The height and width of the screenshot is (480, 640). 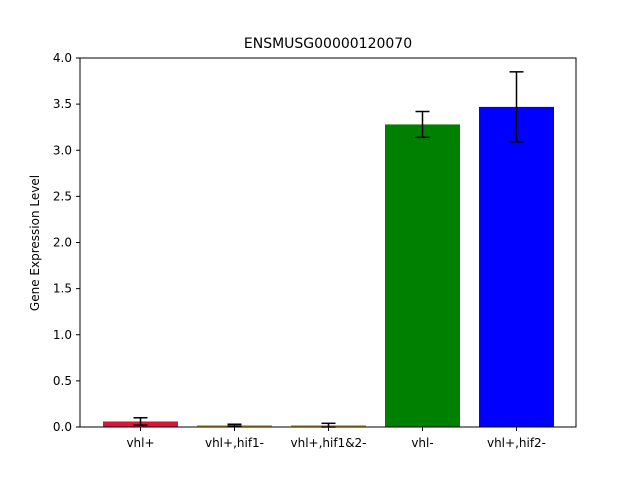 I want to click on x-axis-ticks: vhl+ vhl+,hif1- vhl+,hif1&2- vhl-vhl+,hif2-, so click(x=336, y=438).